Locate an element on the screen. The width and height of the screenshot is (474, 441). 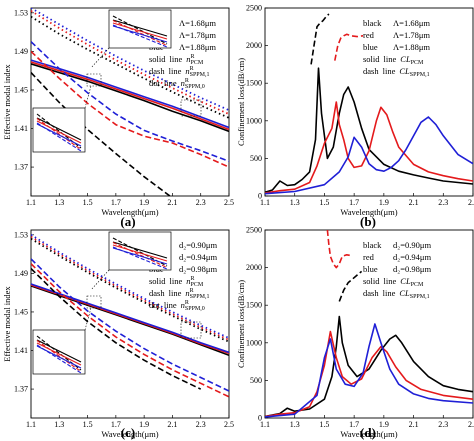
y-tick-label: 1.49 is located at coordinates (21, 273).